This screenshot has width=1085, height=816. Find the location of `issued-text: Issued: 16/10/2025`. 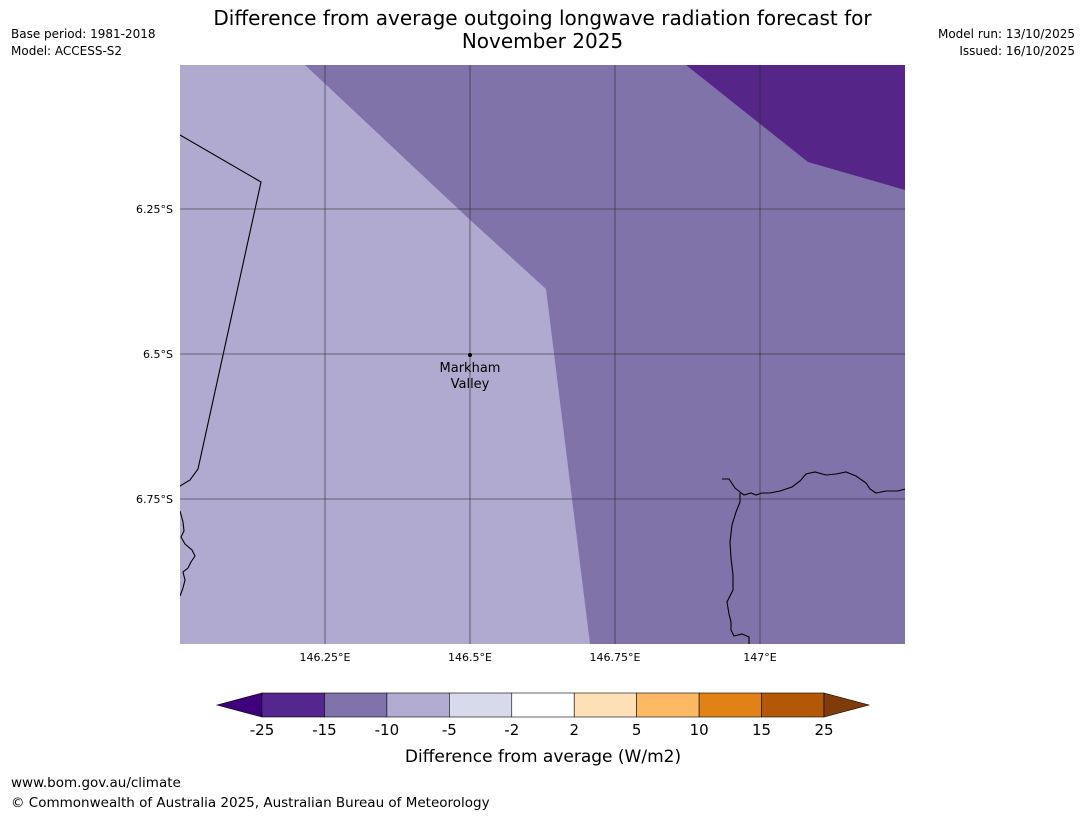

issued-text: Issued: 16/10/2025 is located at coordinates (1017, 51).